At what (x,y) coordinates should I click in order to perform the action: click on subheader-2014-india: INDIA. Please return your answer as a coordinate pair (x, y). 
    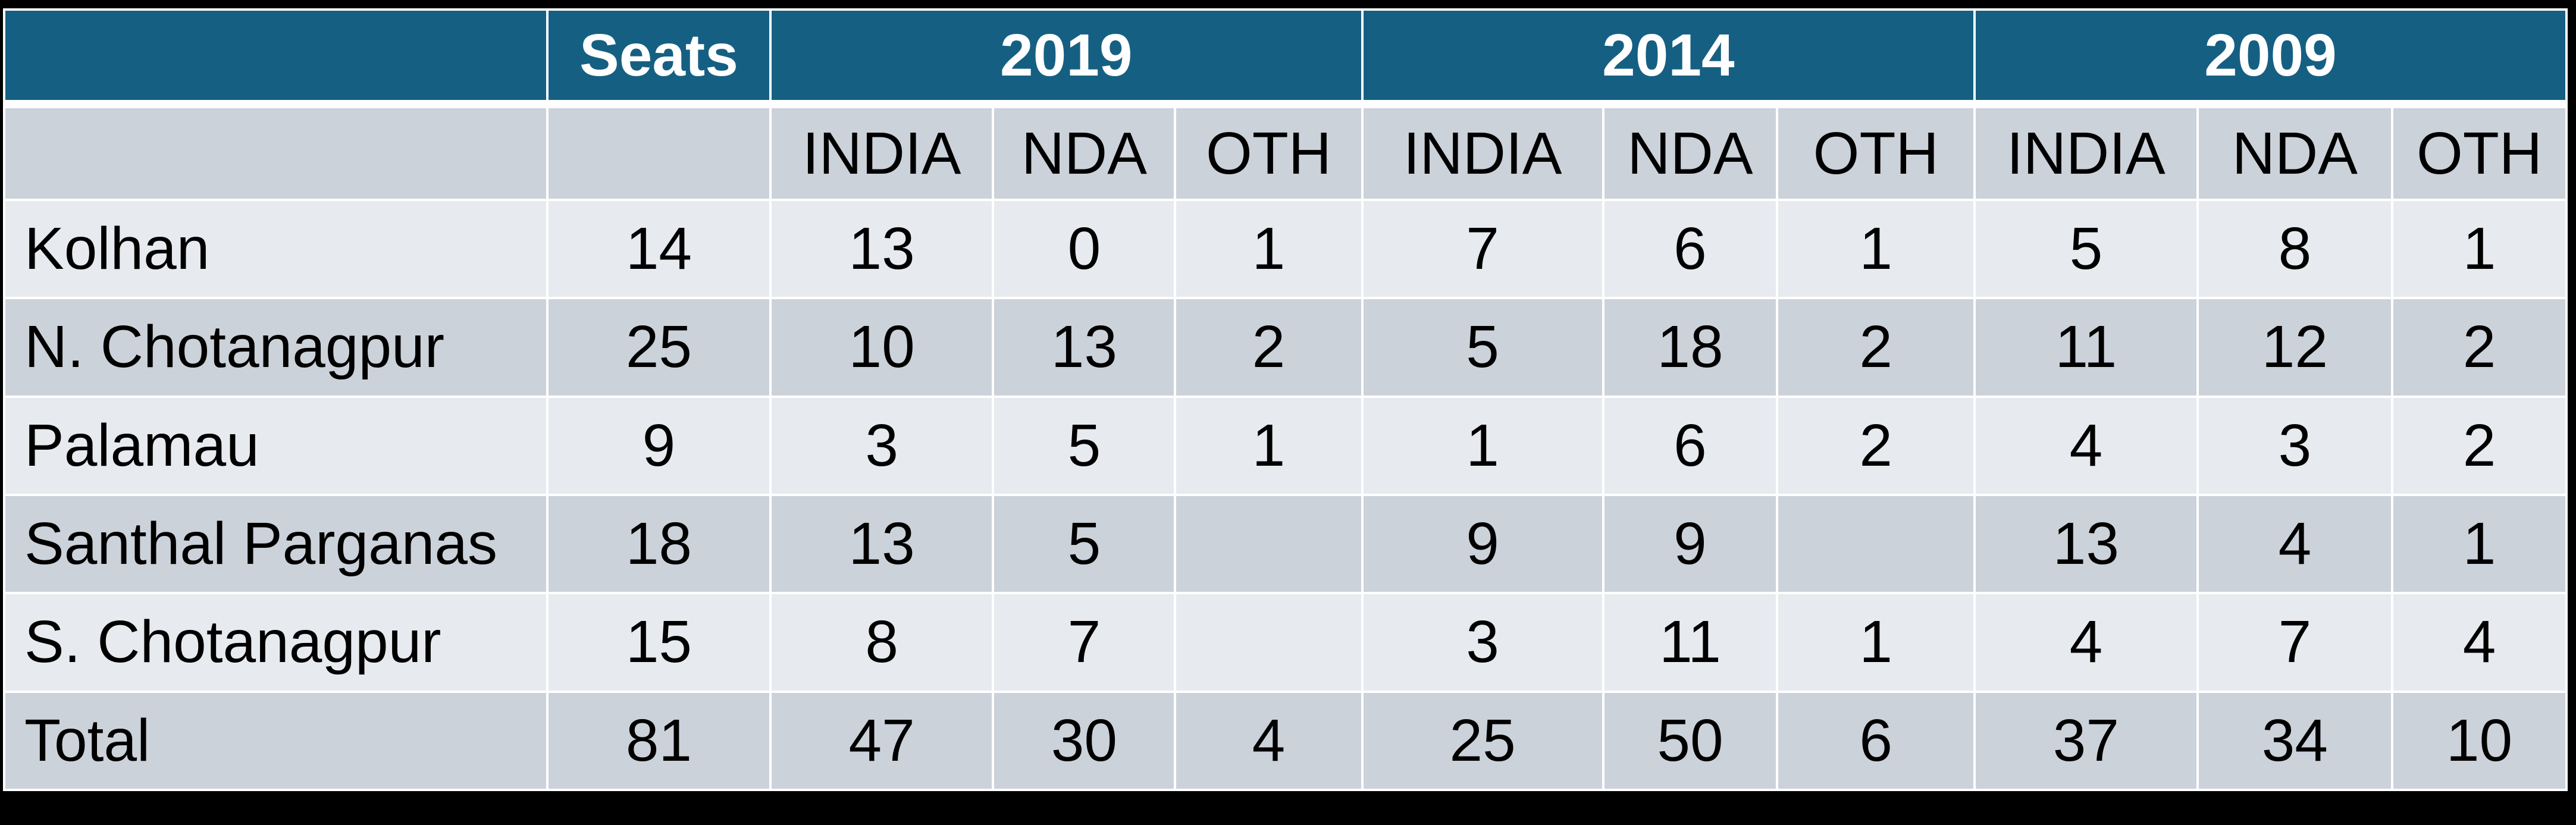
    Looking at the image, I should click on (1482, 152).